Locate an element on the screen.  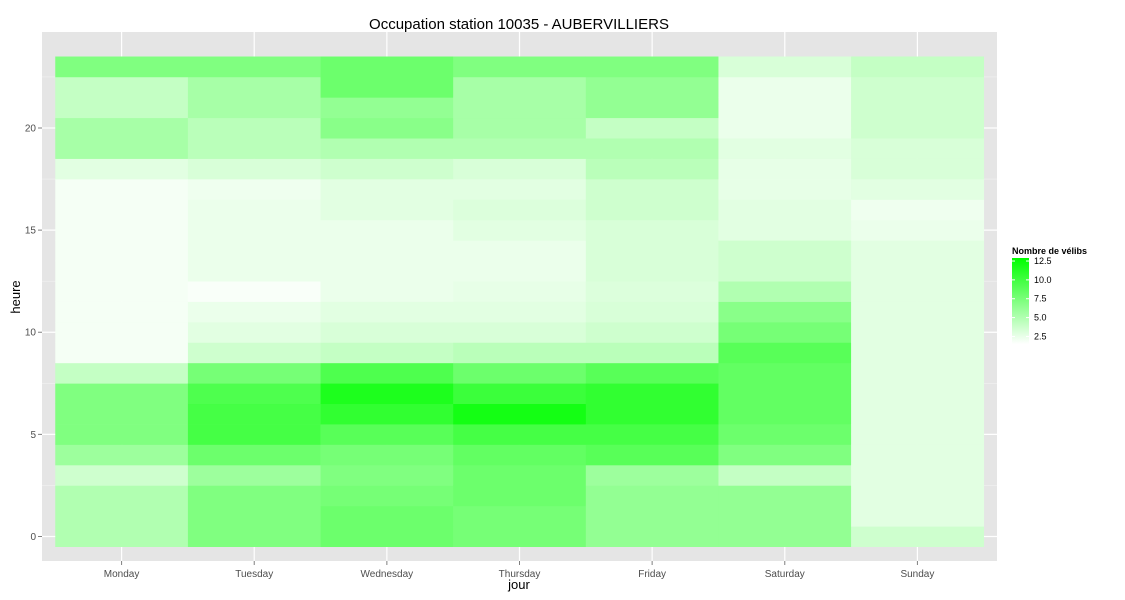
legend-label: 5.0 is located at coordinates (1040, 318).